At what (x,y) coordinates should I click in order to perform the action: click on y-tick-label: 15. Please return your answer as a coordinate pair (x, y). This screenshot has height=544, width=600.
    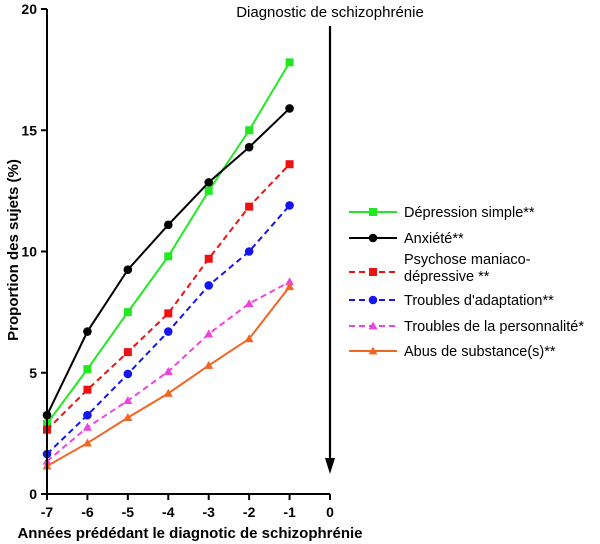
    Looking at the image, I should click on (29, 130).